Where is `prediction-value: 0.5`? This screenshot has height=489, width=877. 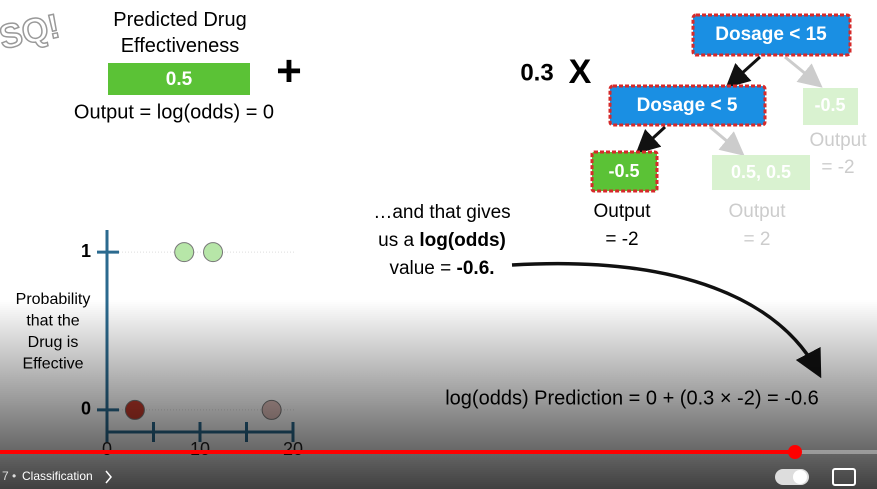 prediction-value: 0.5 is located at coordinates (179, 79).